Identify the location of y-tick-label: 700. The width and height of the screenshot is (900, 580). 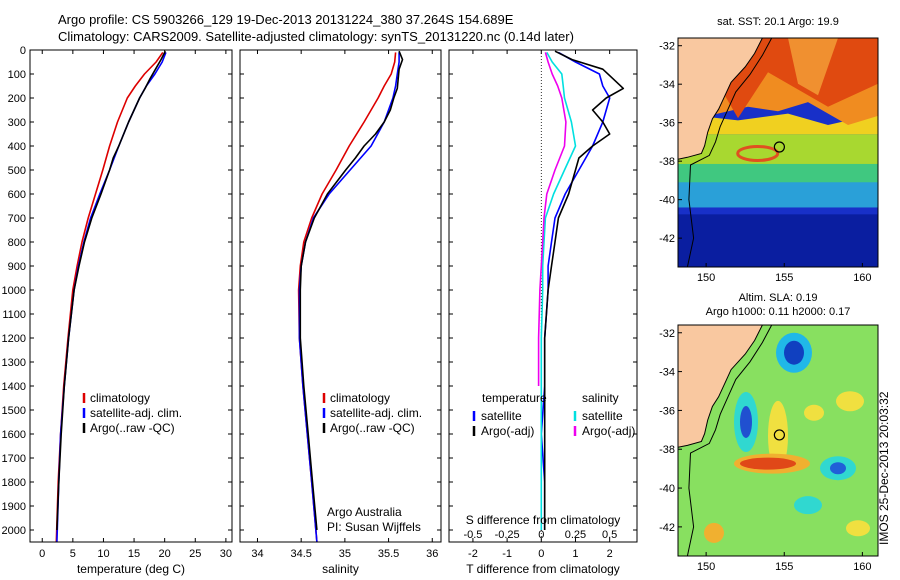
(17, 219).